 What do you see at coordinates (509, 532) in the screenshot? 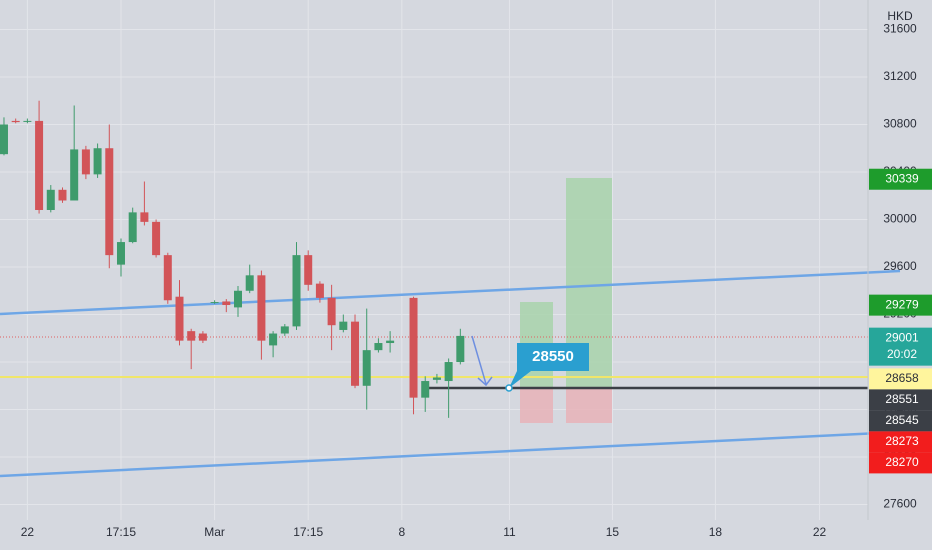
I see `x-tick-label: 11` at bounding box center [509, 532].